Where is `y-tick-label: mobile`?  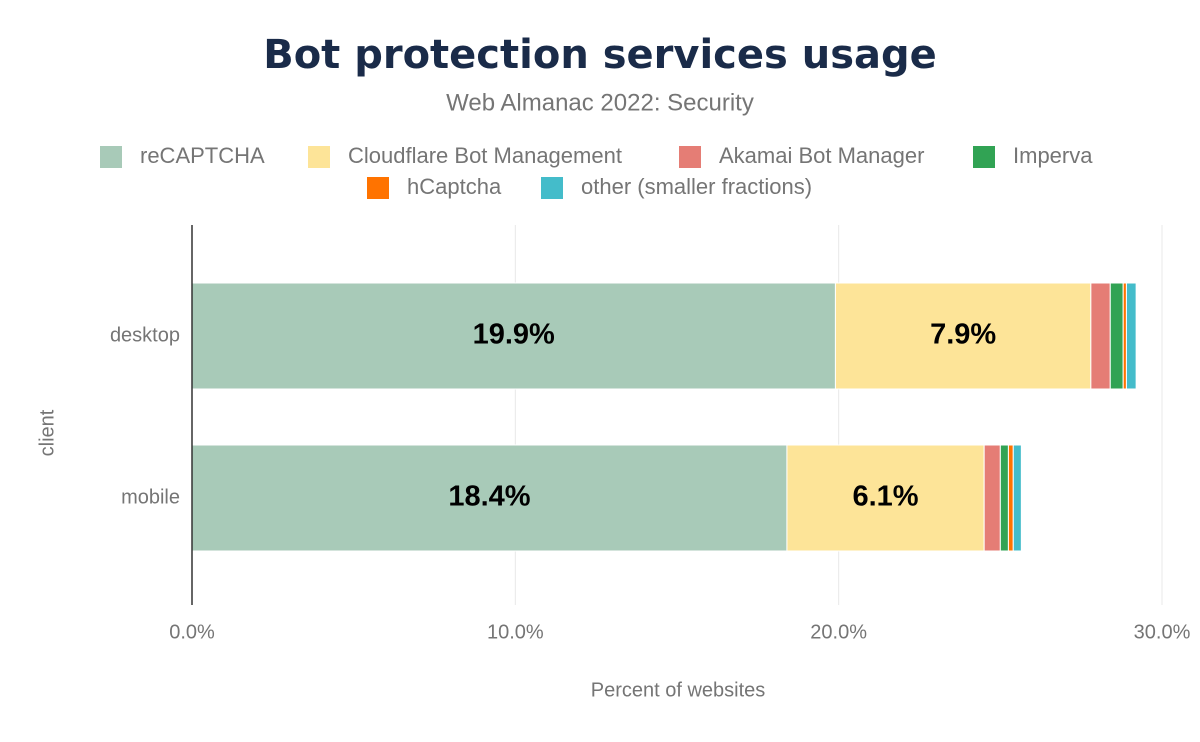
y-tick-label: mobile is located at coordinates (150, 497).